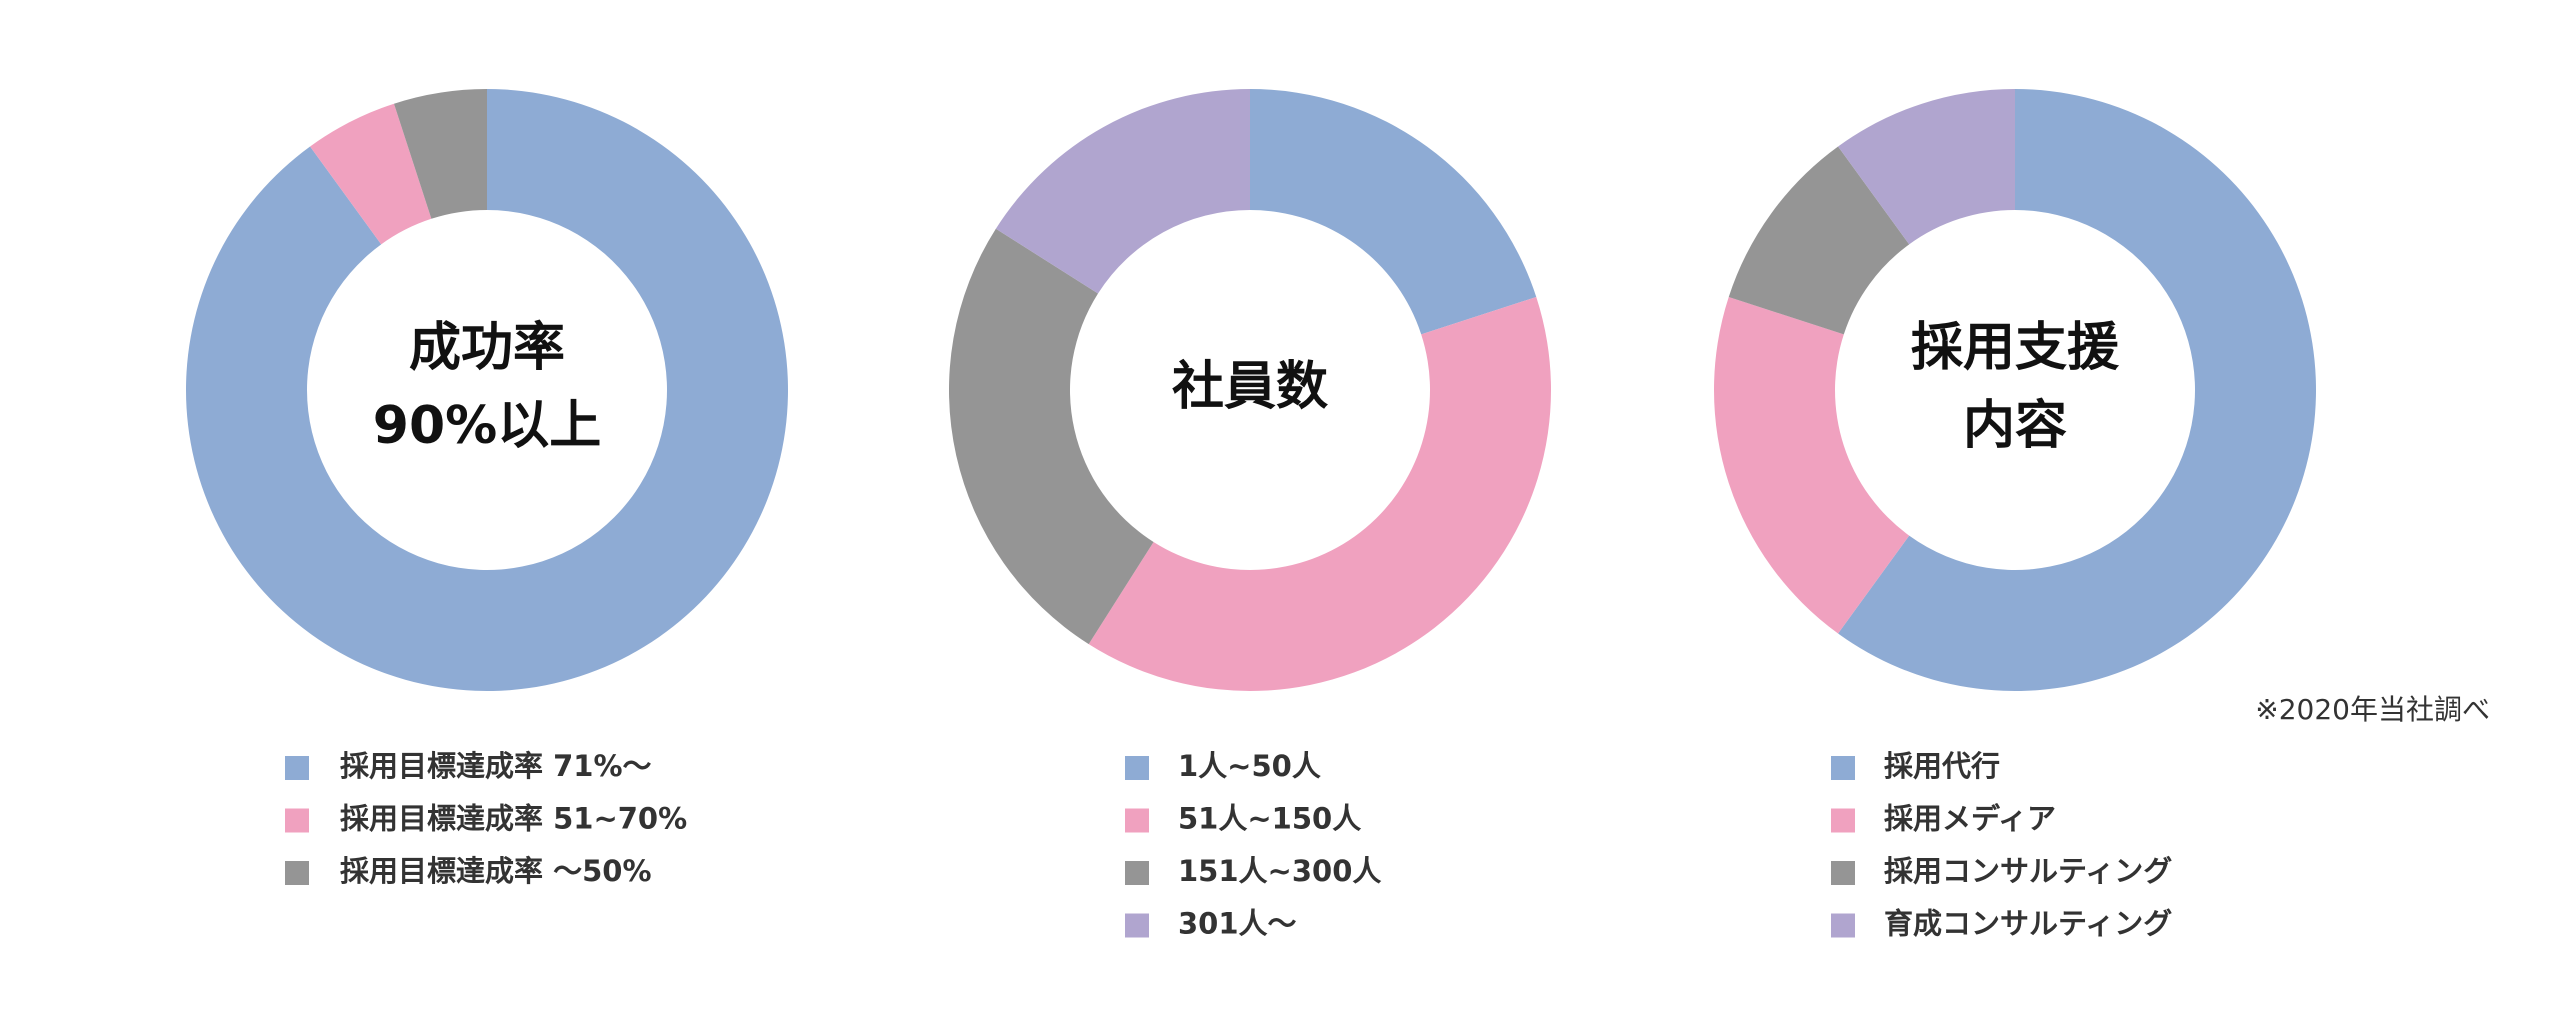  Describe the element at coordinates (2028, 924) in the screenshot. I see `legend-label: 育成コンサルティング` at that location.